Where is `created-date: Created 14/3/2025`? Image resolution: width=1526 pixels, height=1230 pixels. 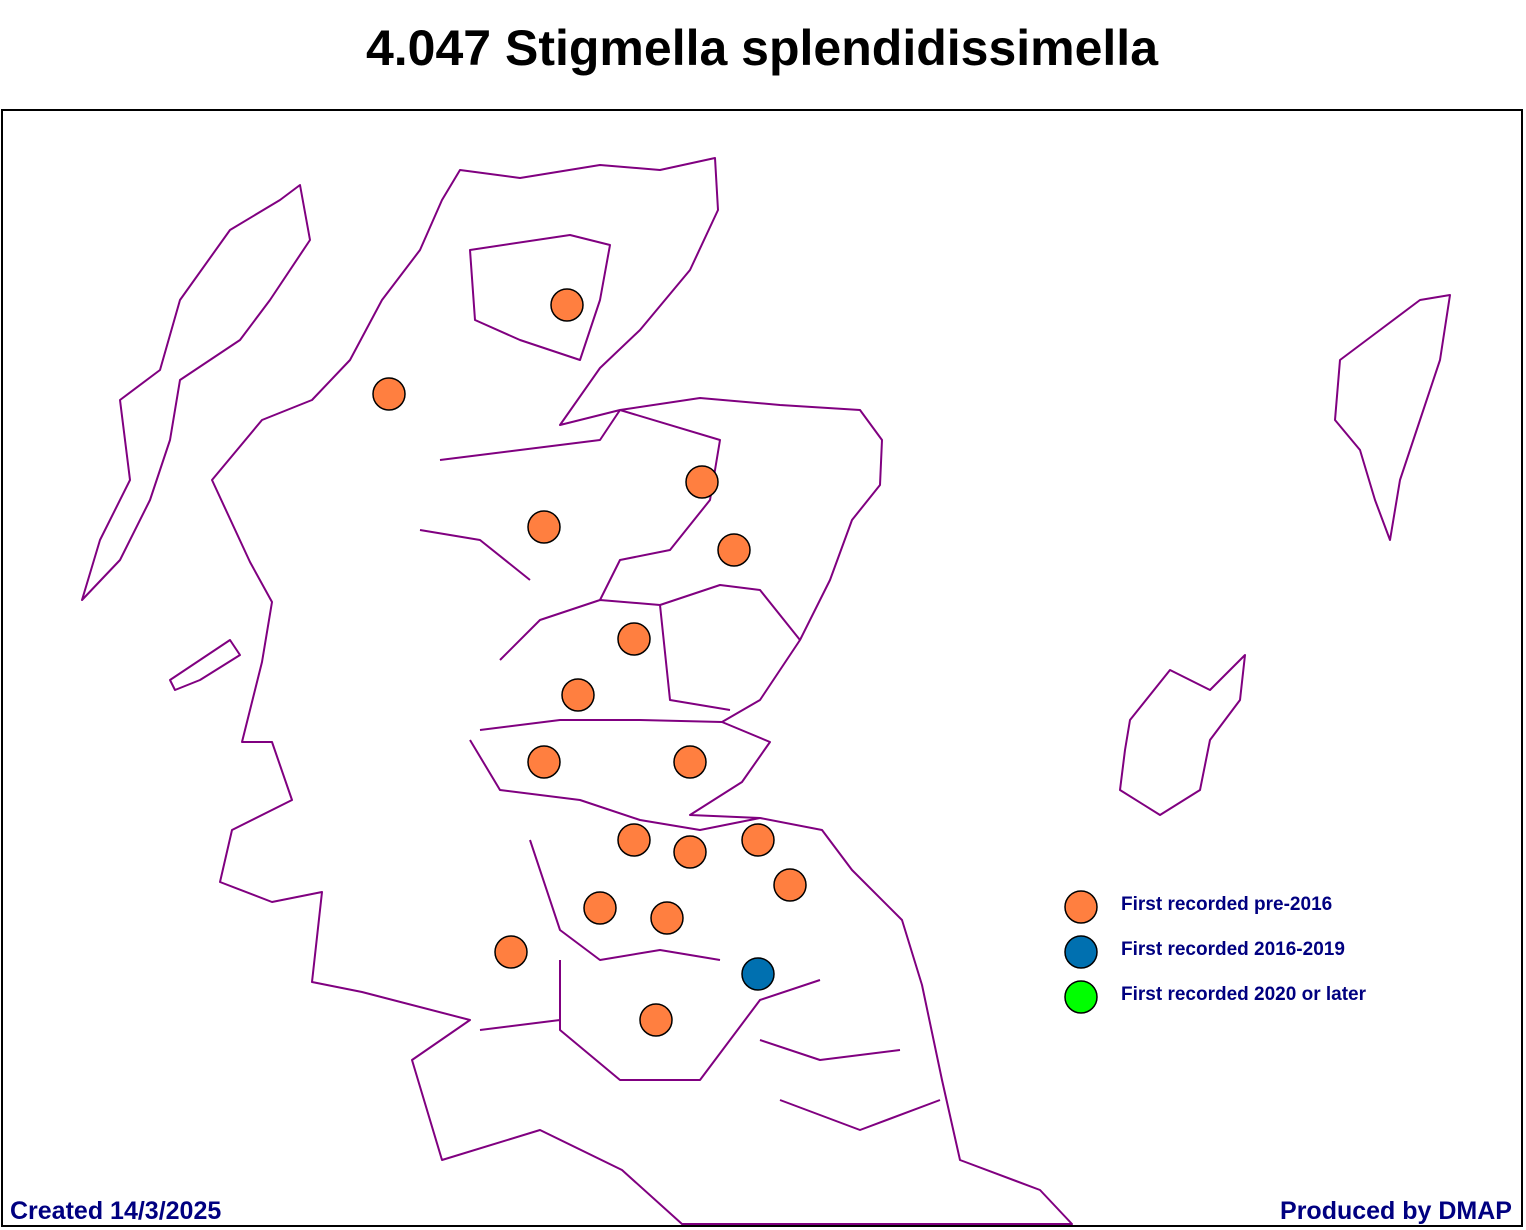
created-date: Created 14/3/2025 is located at coordinates (115, 1211).